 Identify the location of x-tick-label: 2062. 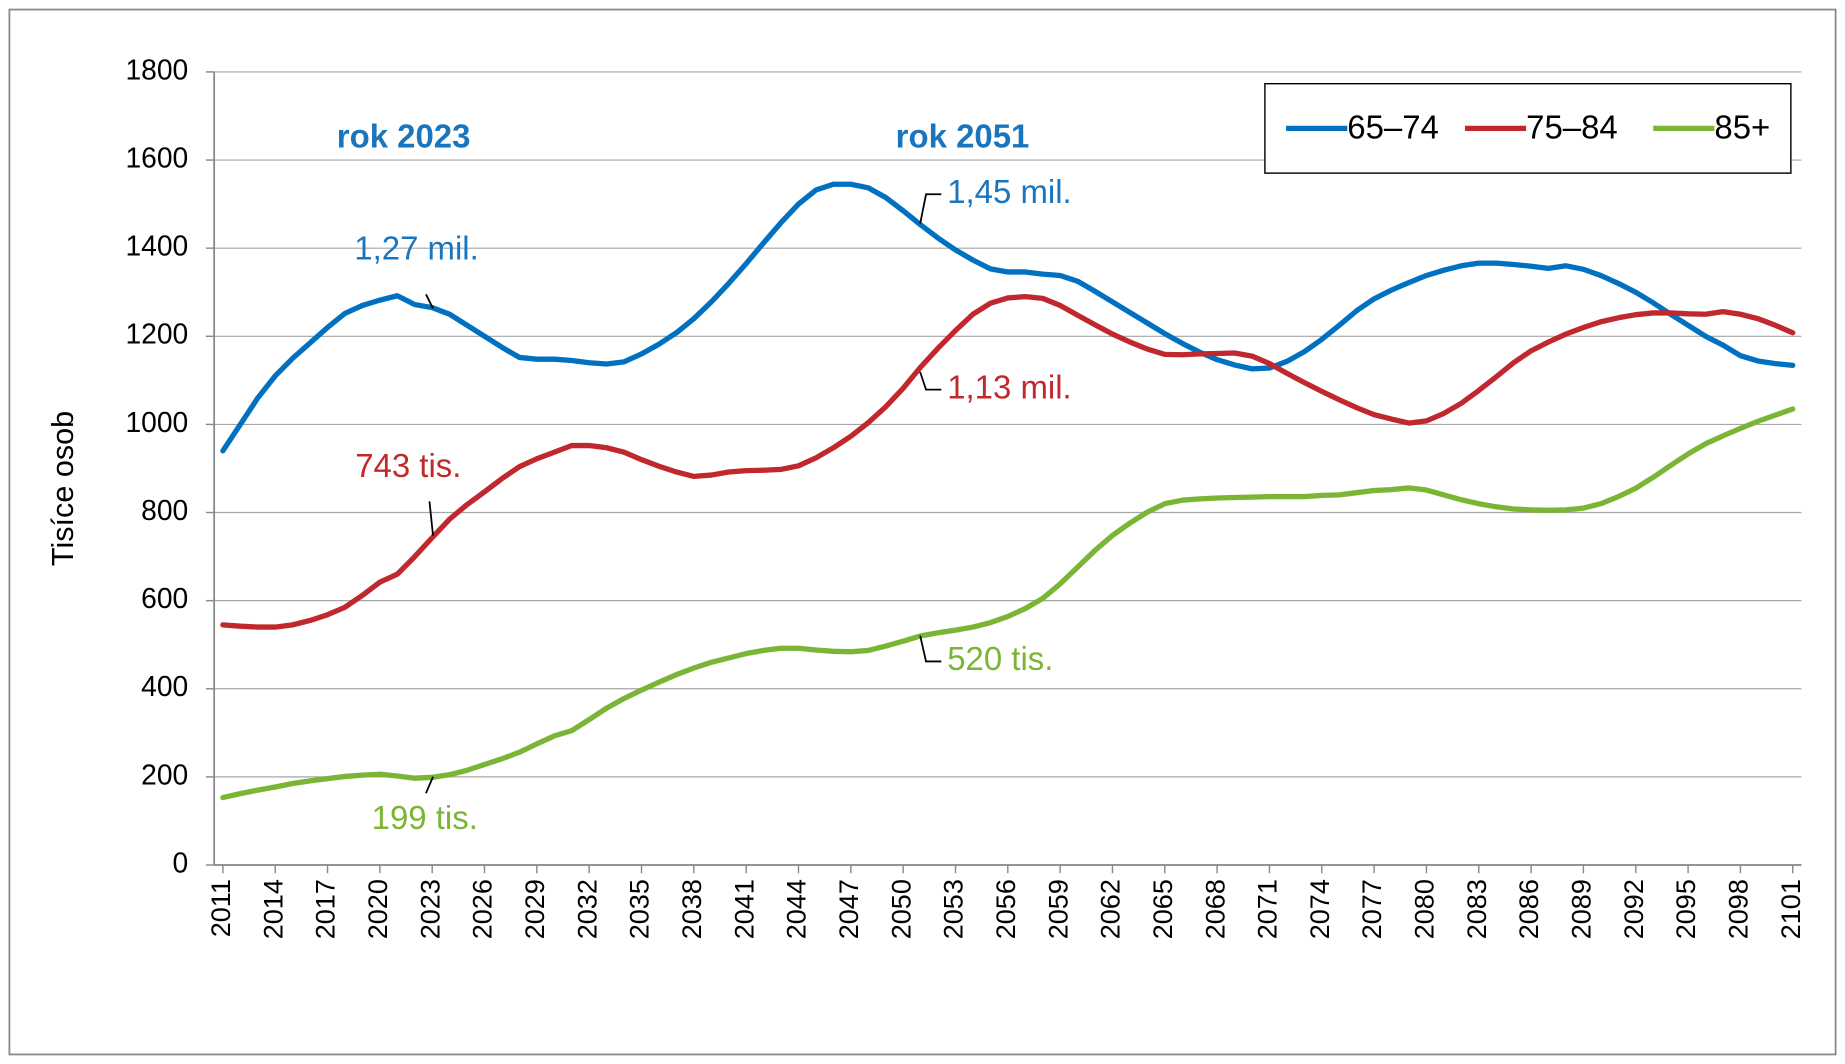
(1111, 909).